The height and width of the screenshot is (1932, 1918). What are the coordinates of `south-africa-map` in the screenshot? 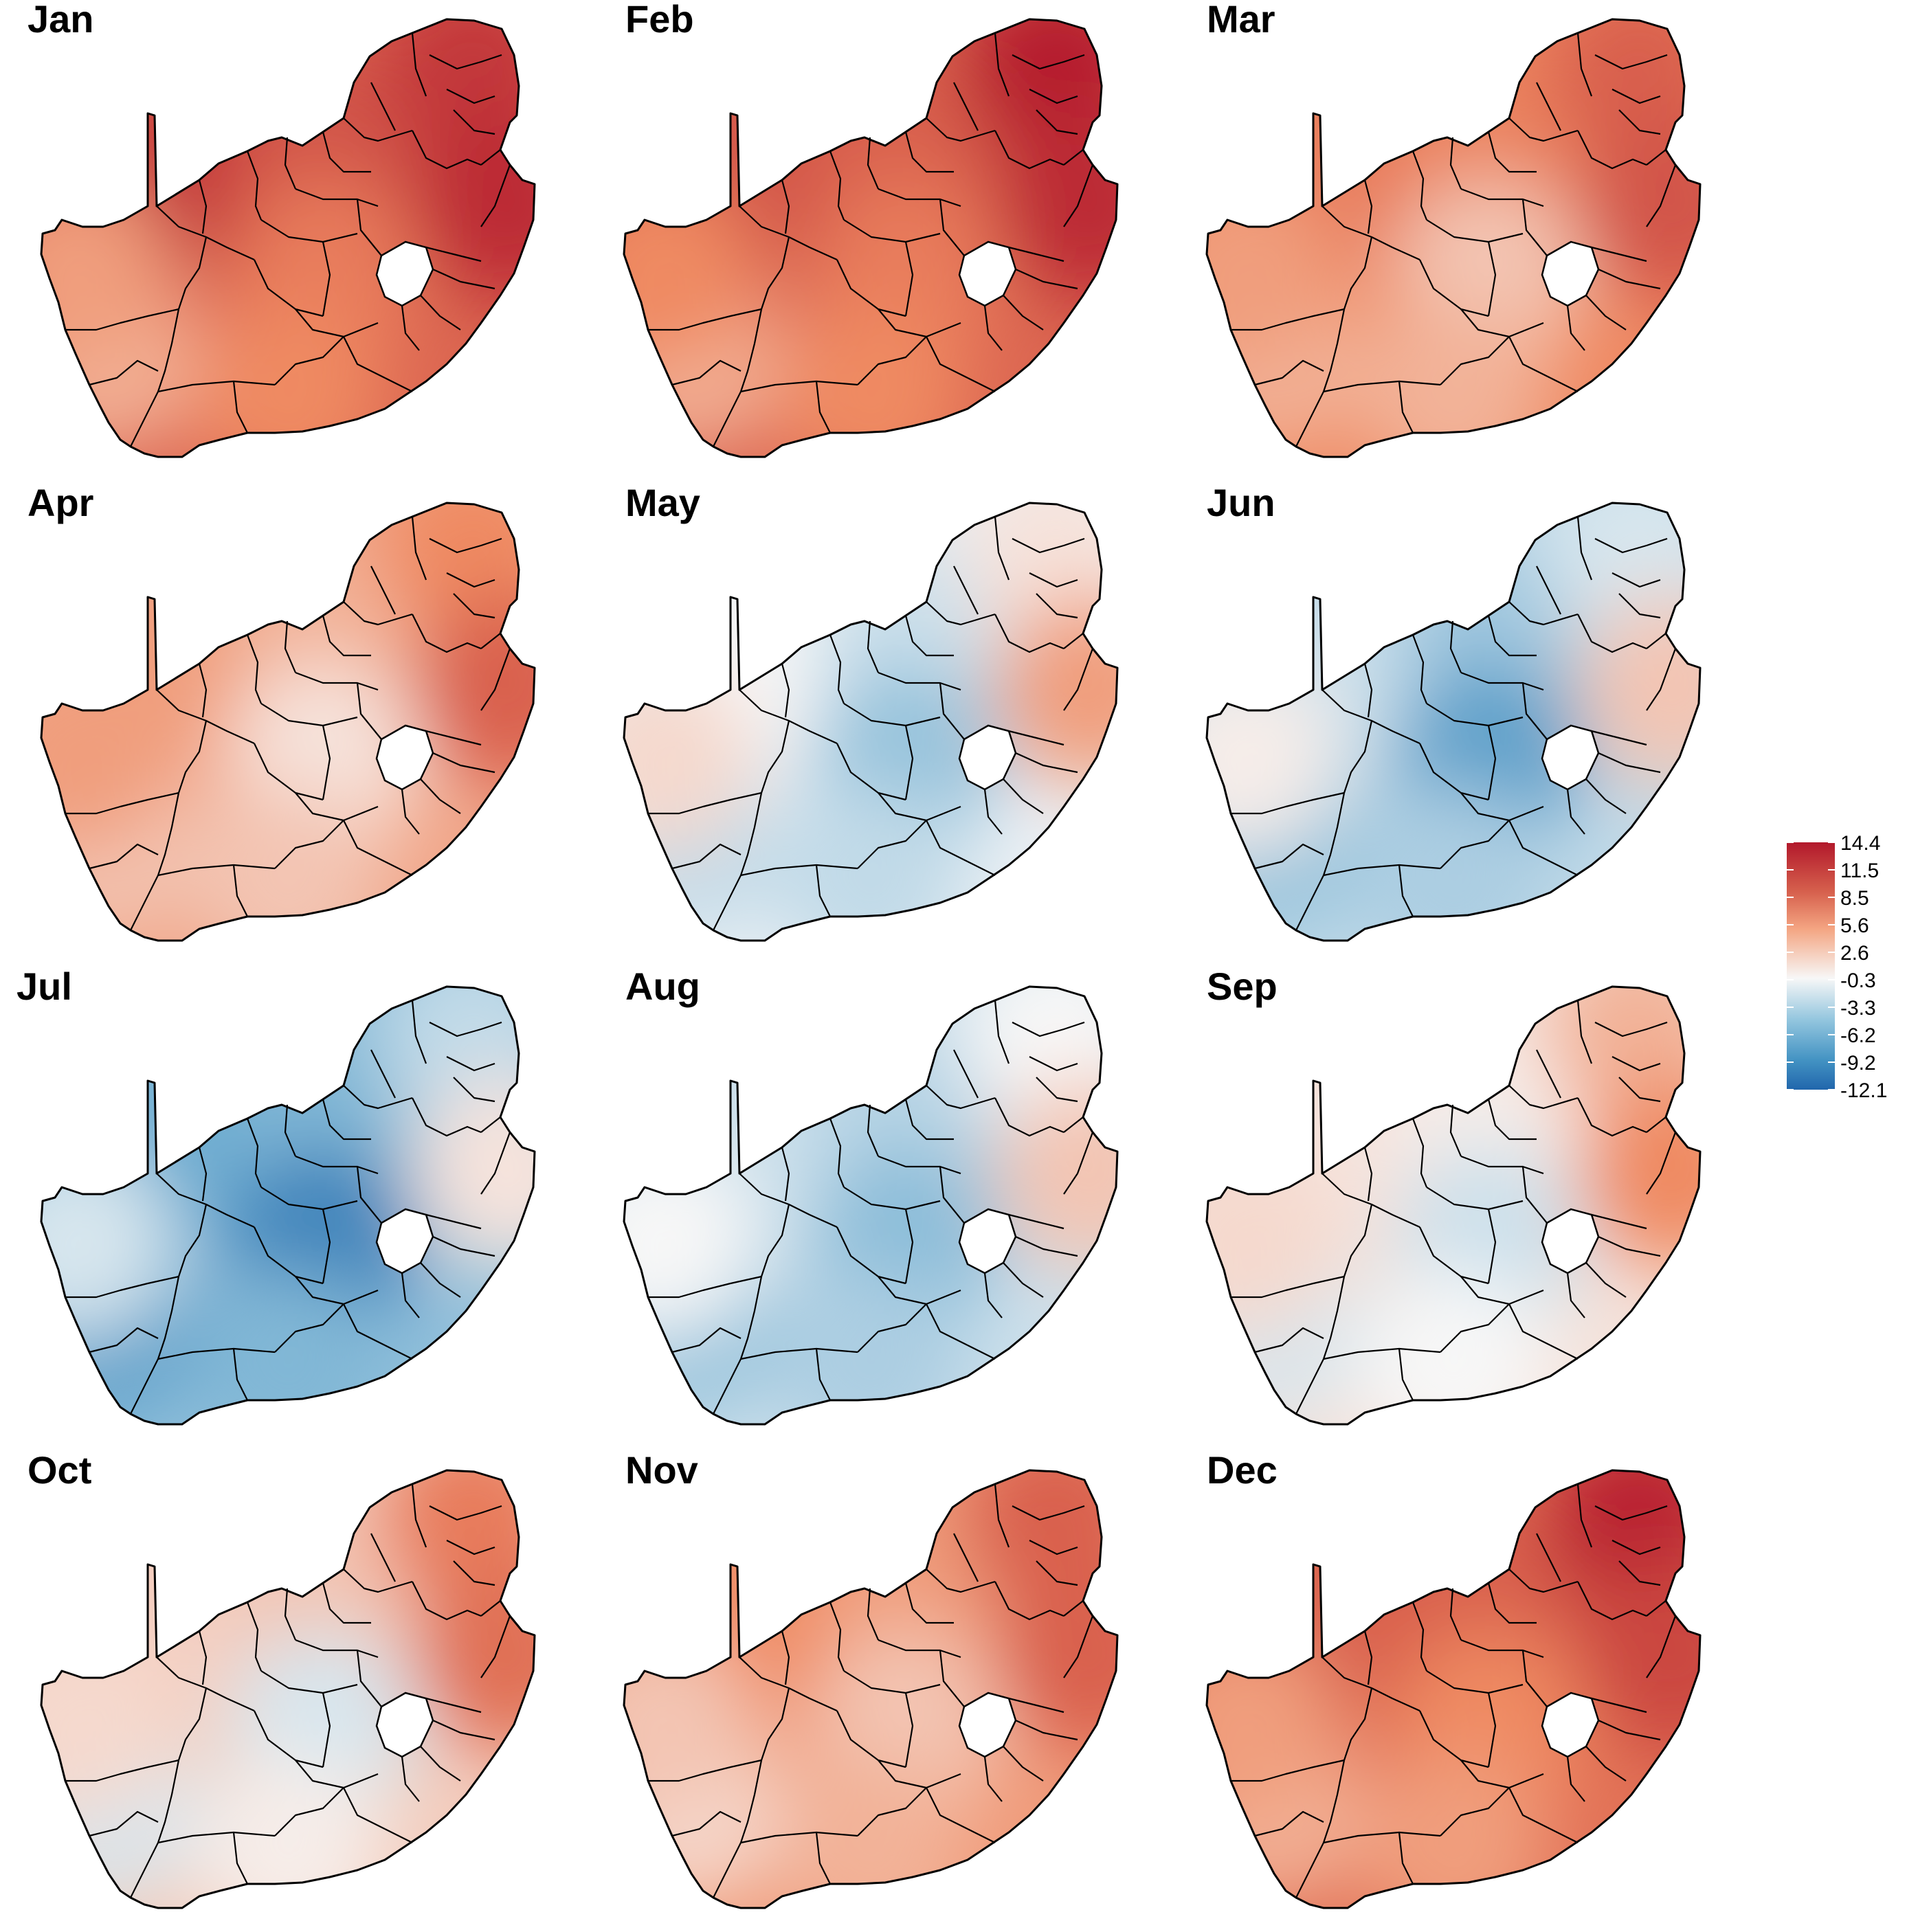 It's located at (288, 722).